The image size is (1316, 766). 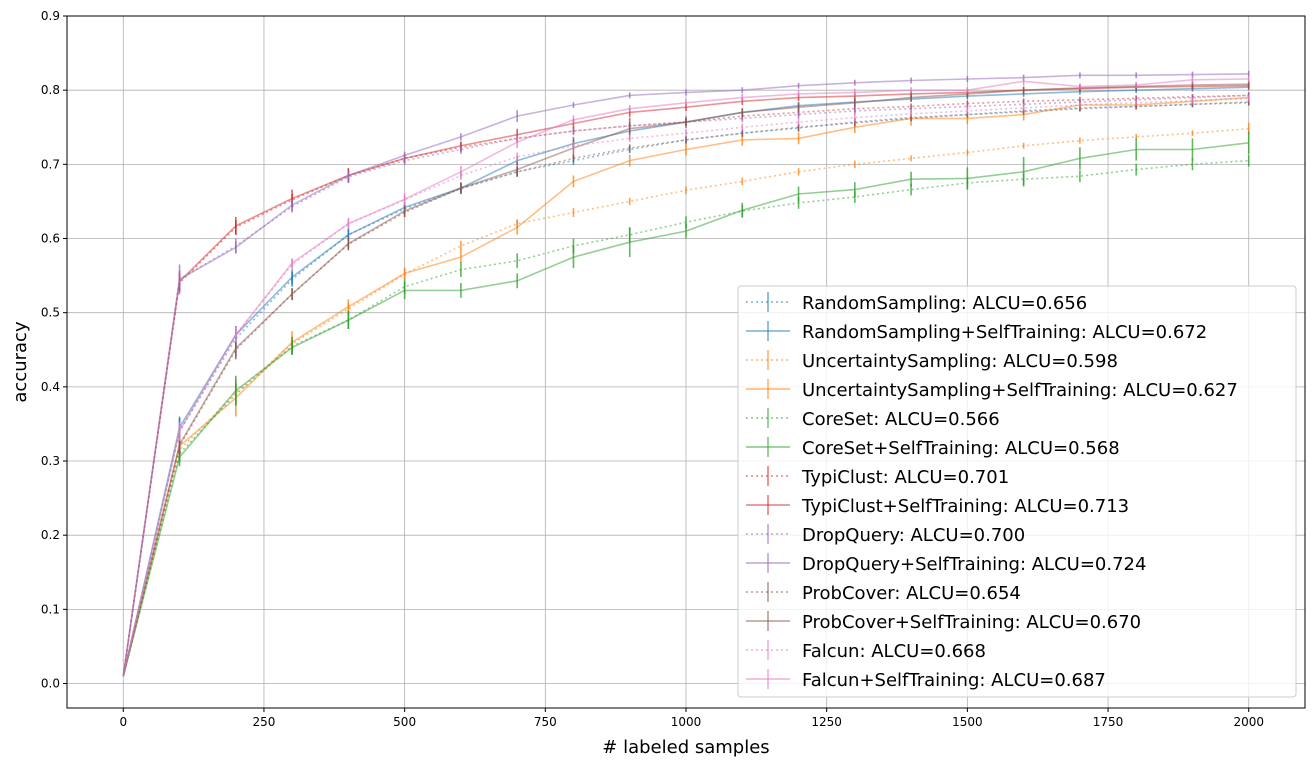 I want to click on legend-label: RandomSampling: ALCU=0.656, so click(x=944, y=303).